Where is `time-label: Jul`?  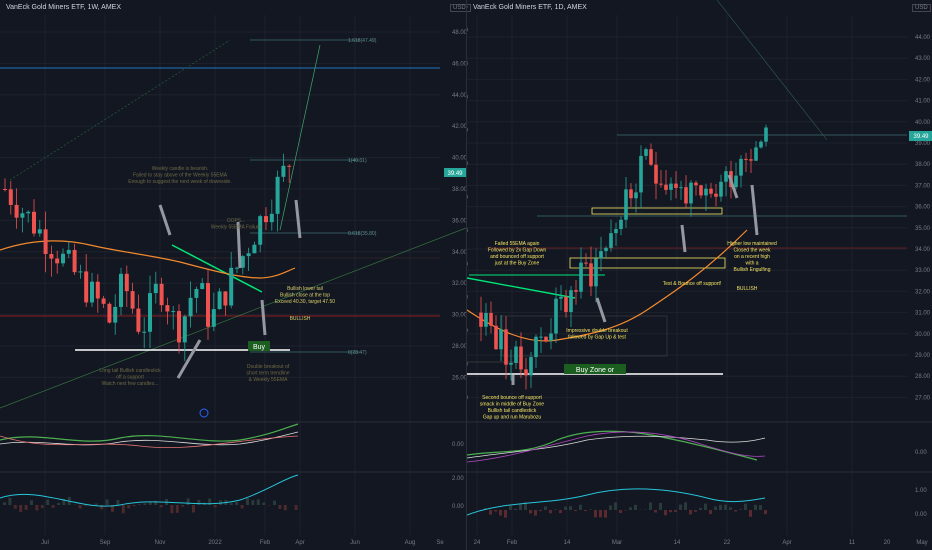
time-label: Jul is located at coordinates (45, 543).